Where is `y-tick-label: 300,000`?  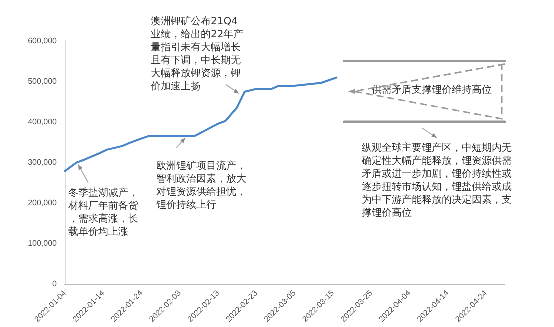
y-tick-label: 300,000 is located at coordinates (43, 162).